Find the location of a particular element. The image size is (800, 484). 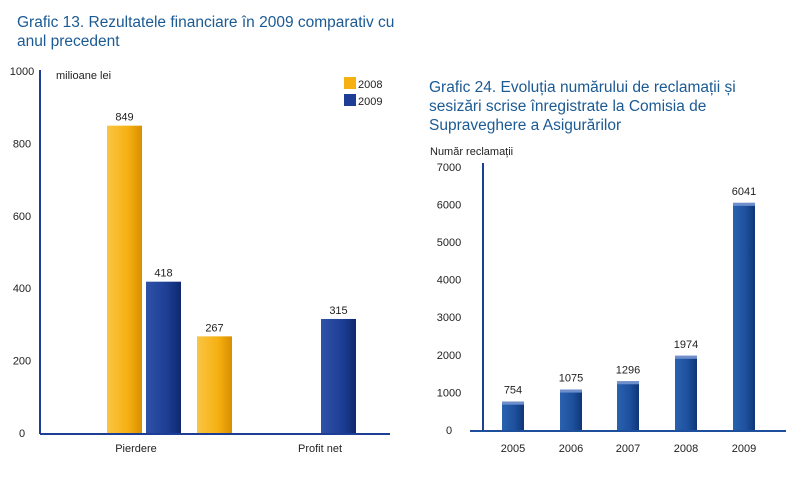

y-tick-label: 4000 is located at coordinates (449, 281).